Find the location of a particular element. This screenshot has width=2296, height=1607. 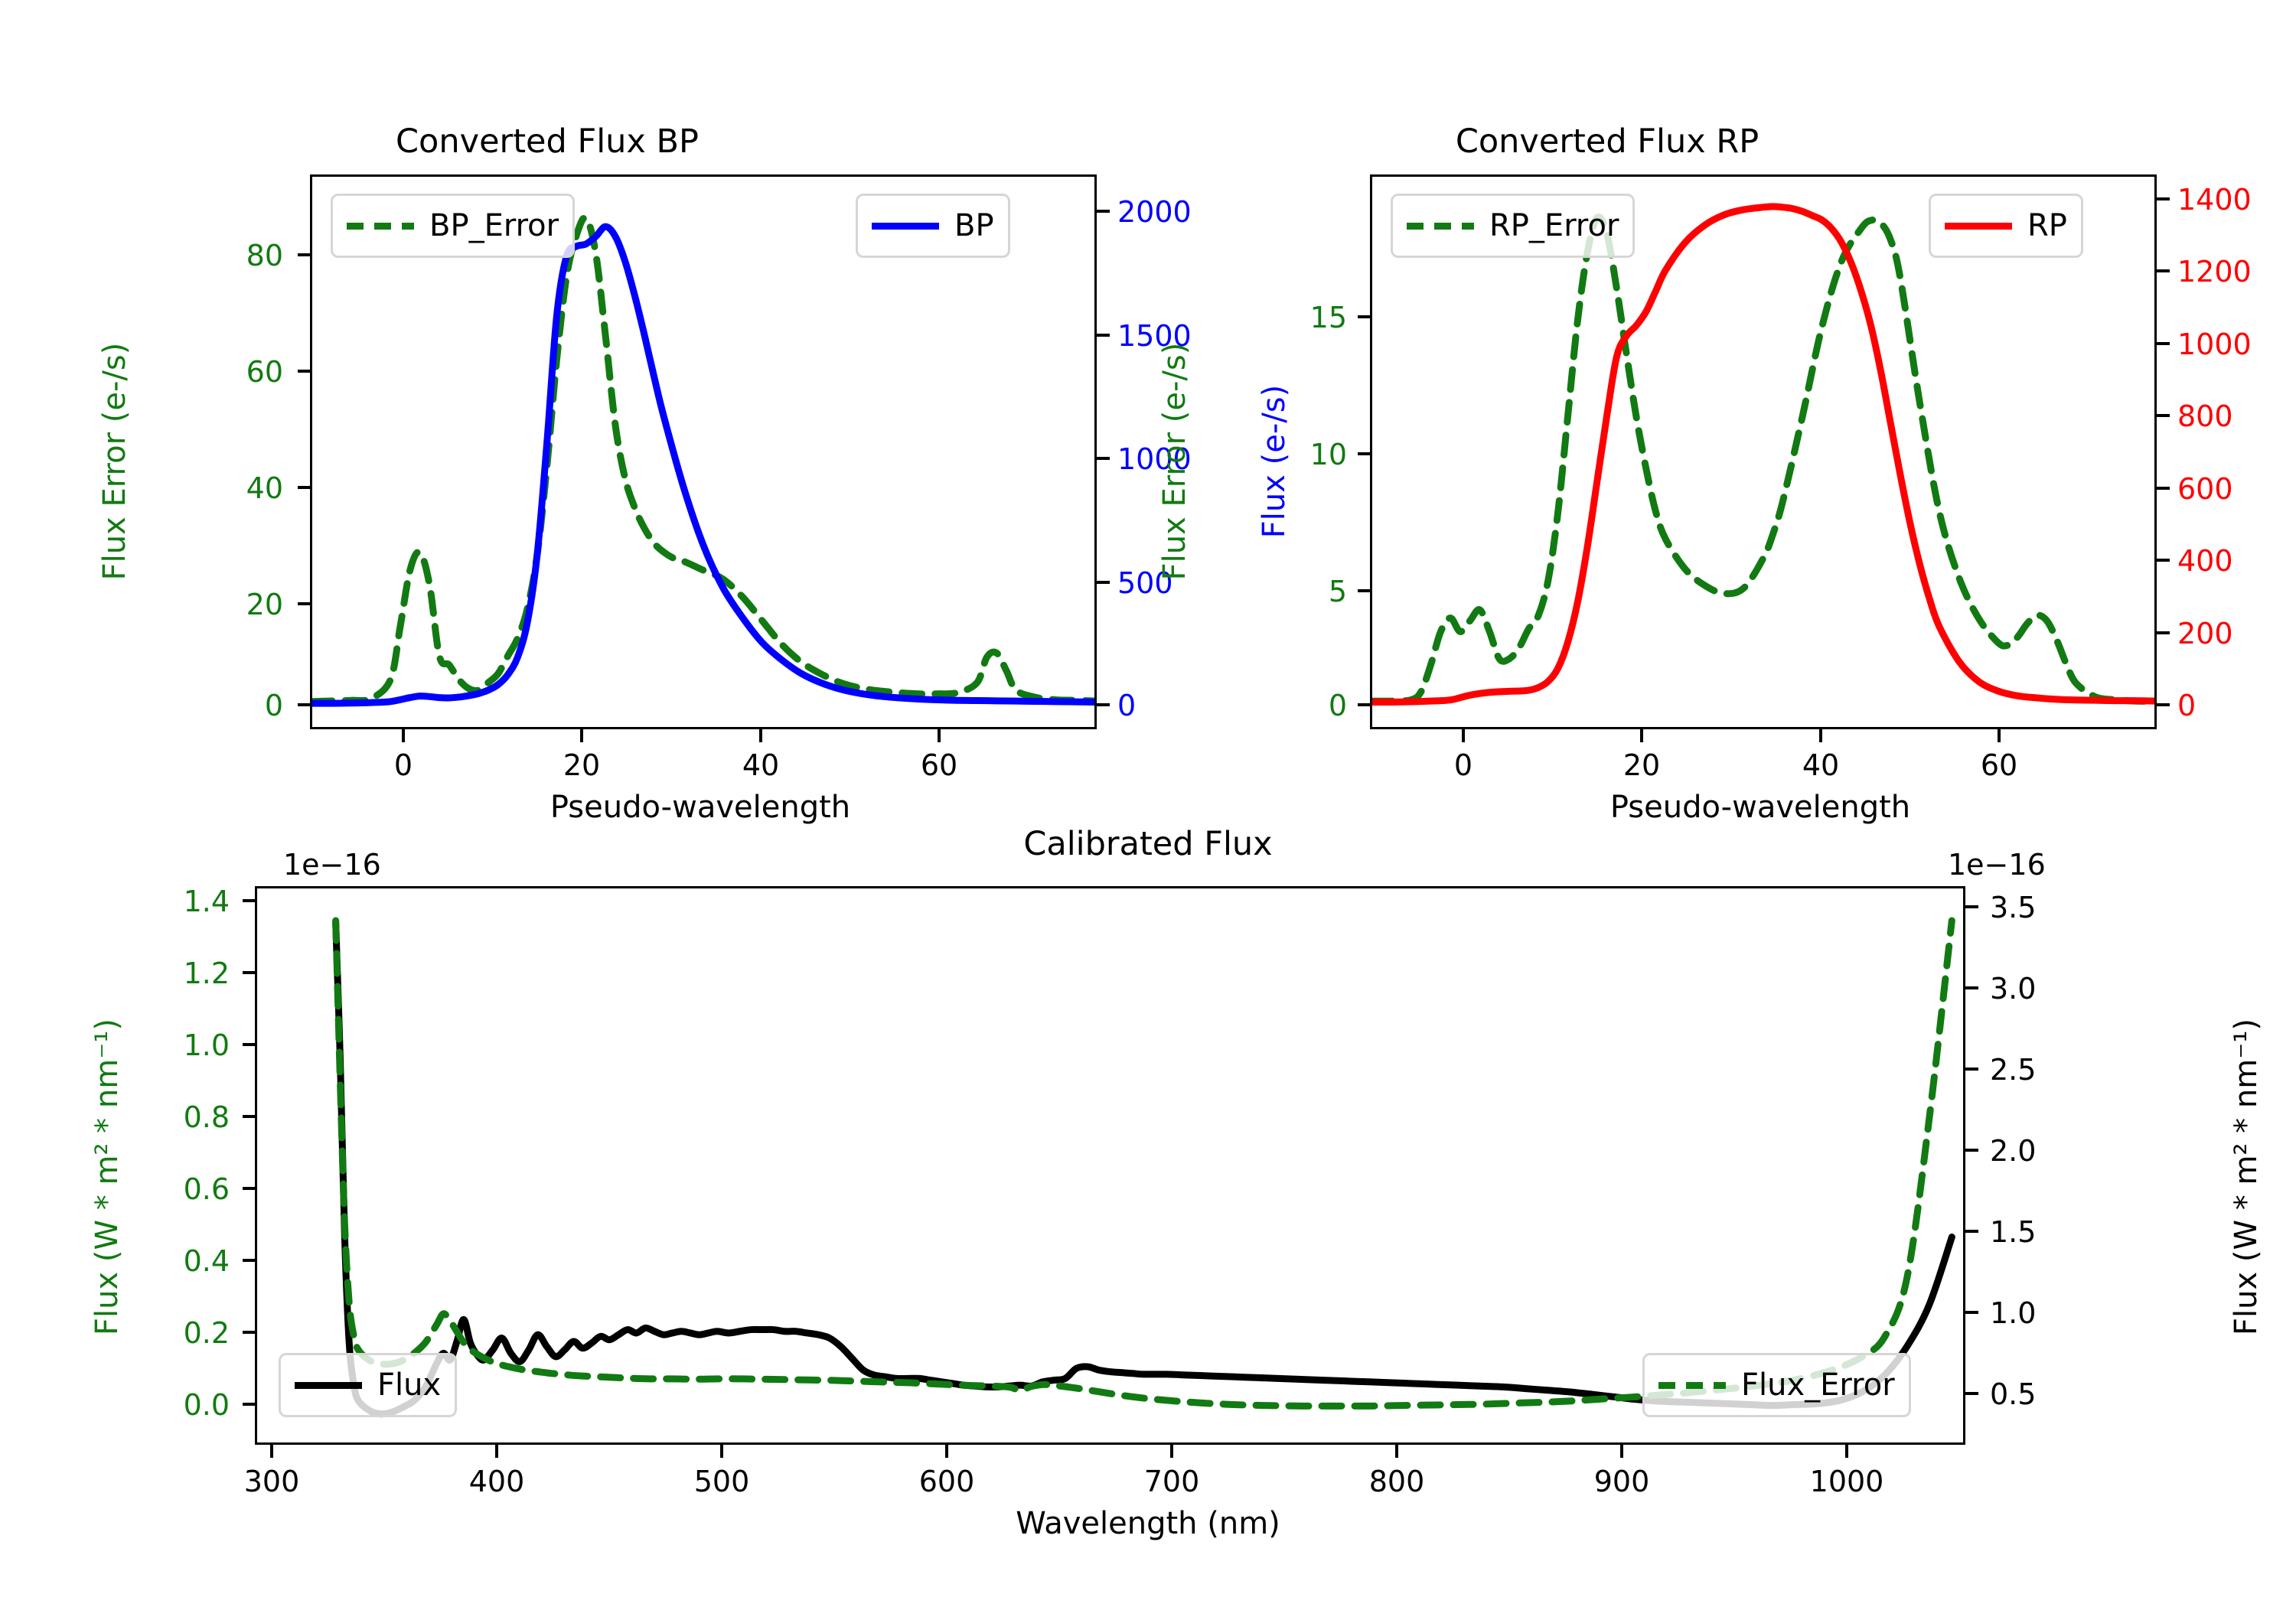

cal-legend-error: Flux_Error is located at coordinates (1776, 1385).